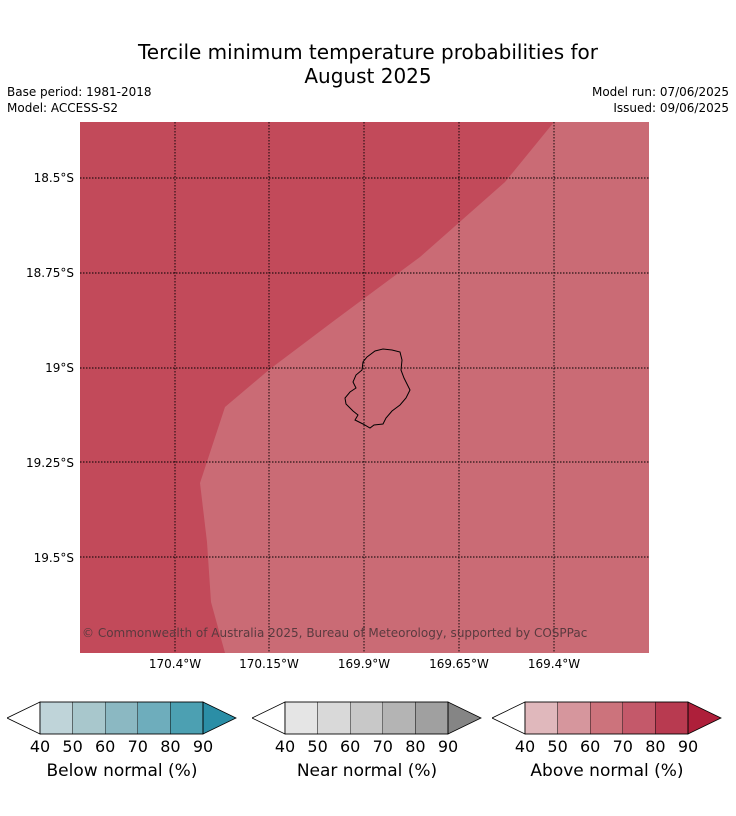 This screenshot has height=816, width=736. I want to click on colorbar-label-above-normal: Above normal (%), so click(607, 771).